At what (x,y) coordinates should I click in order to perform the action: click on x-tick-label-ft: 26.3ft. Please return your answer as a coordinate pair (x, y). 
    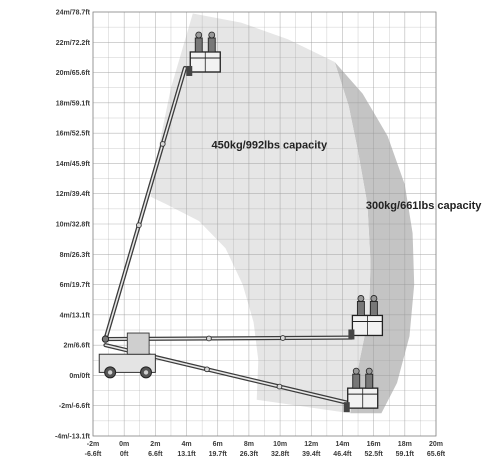
    Looking at the image, I should click on (249, 454).